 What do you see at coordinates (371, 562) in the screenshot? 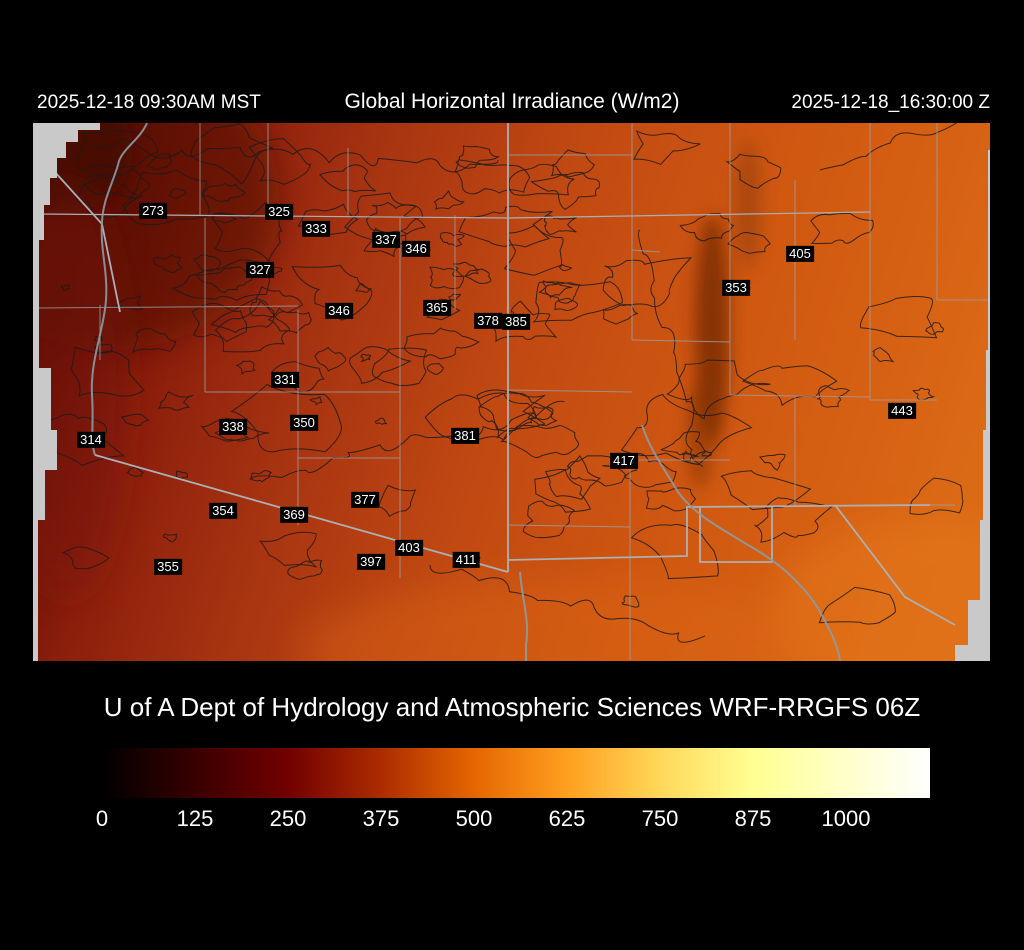
I see `station-value-label: 397` at bounding box center [371, 562].